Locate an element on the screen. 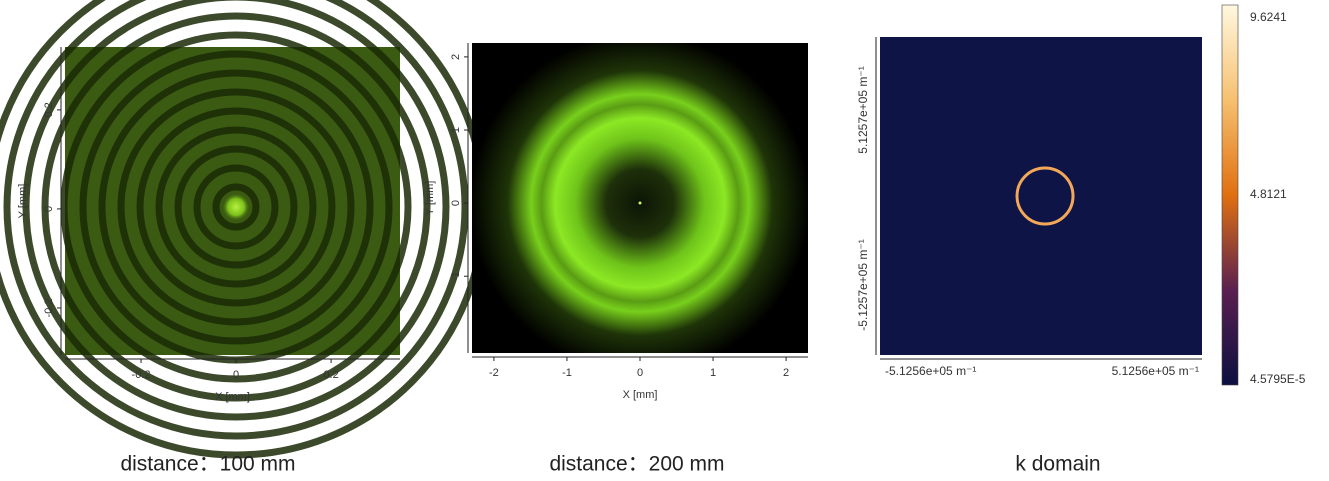  x-tick-label: 2 is located at coordinates (786, 373).